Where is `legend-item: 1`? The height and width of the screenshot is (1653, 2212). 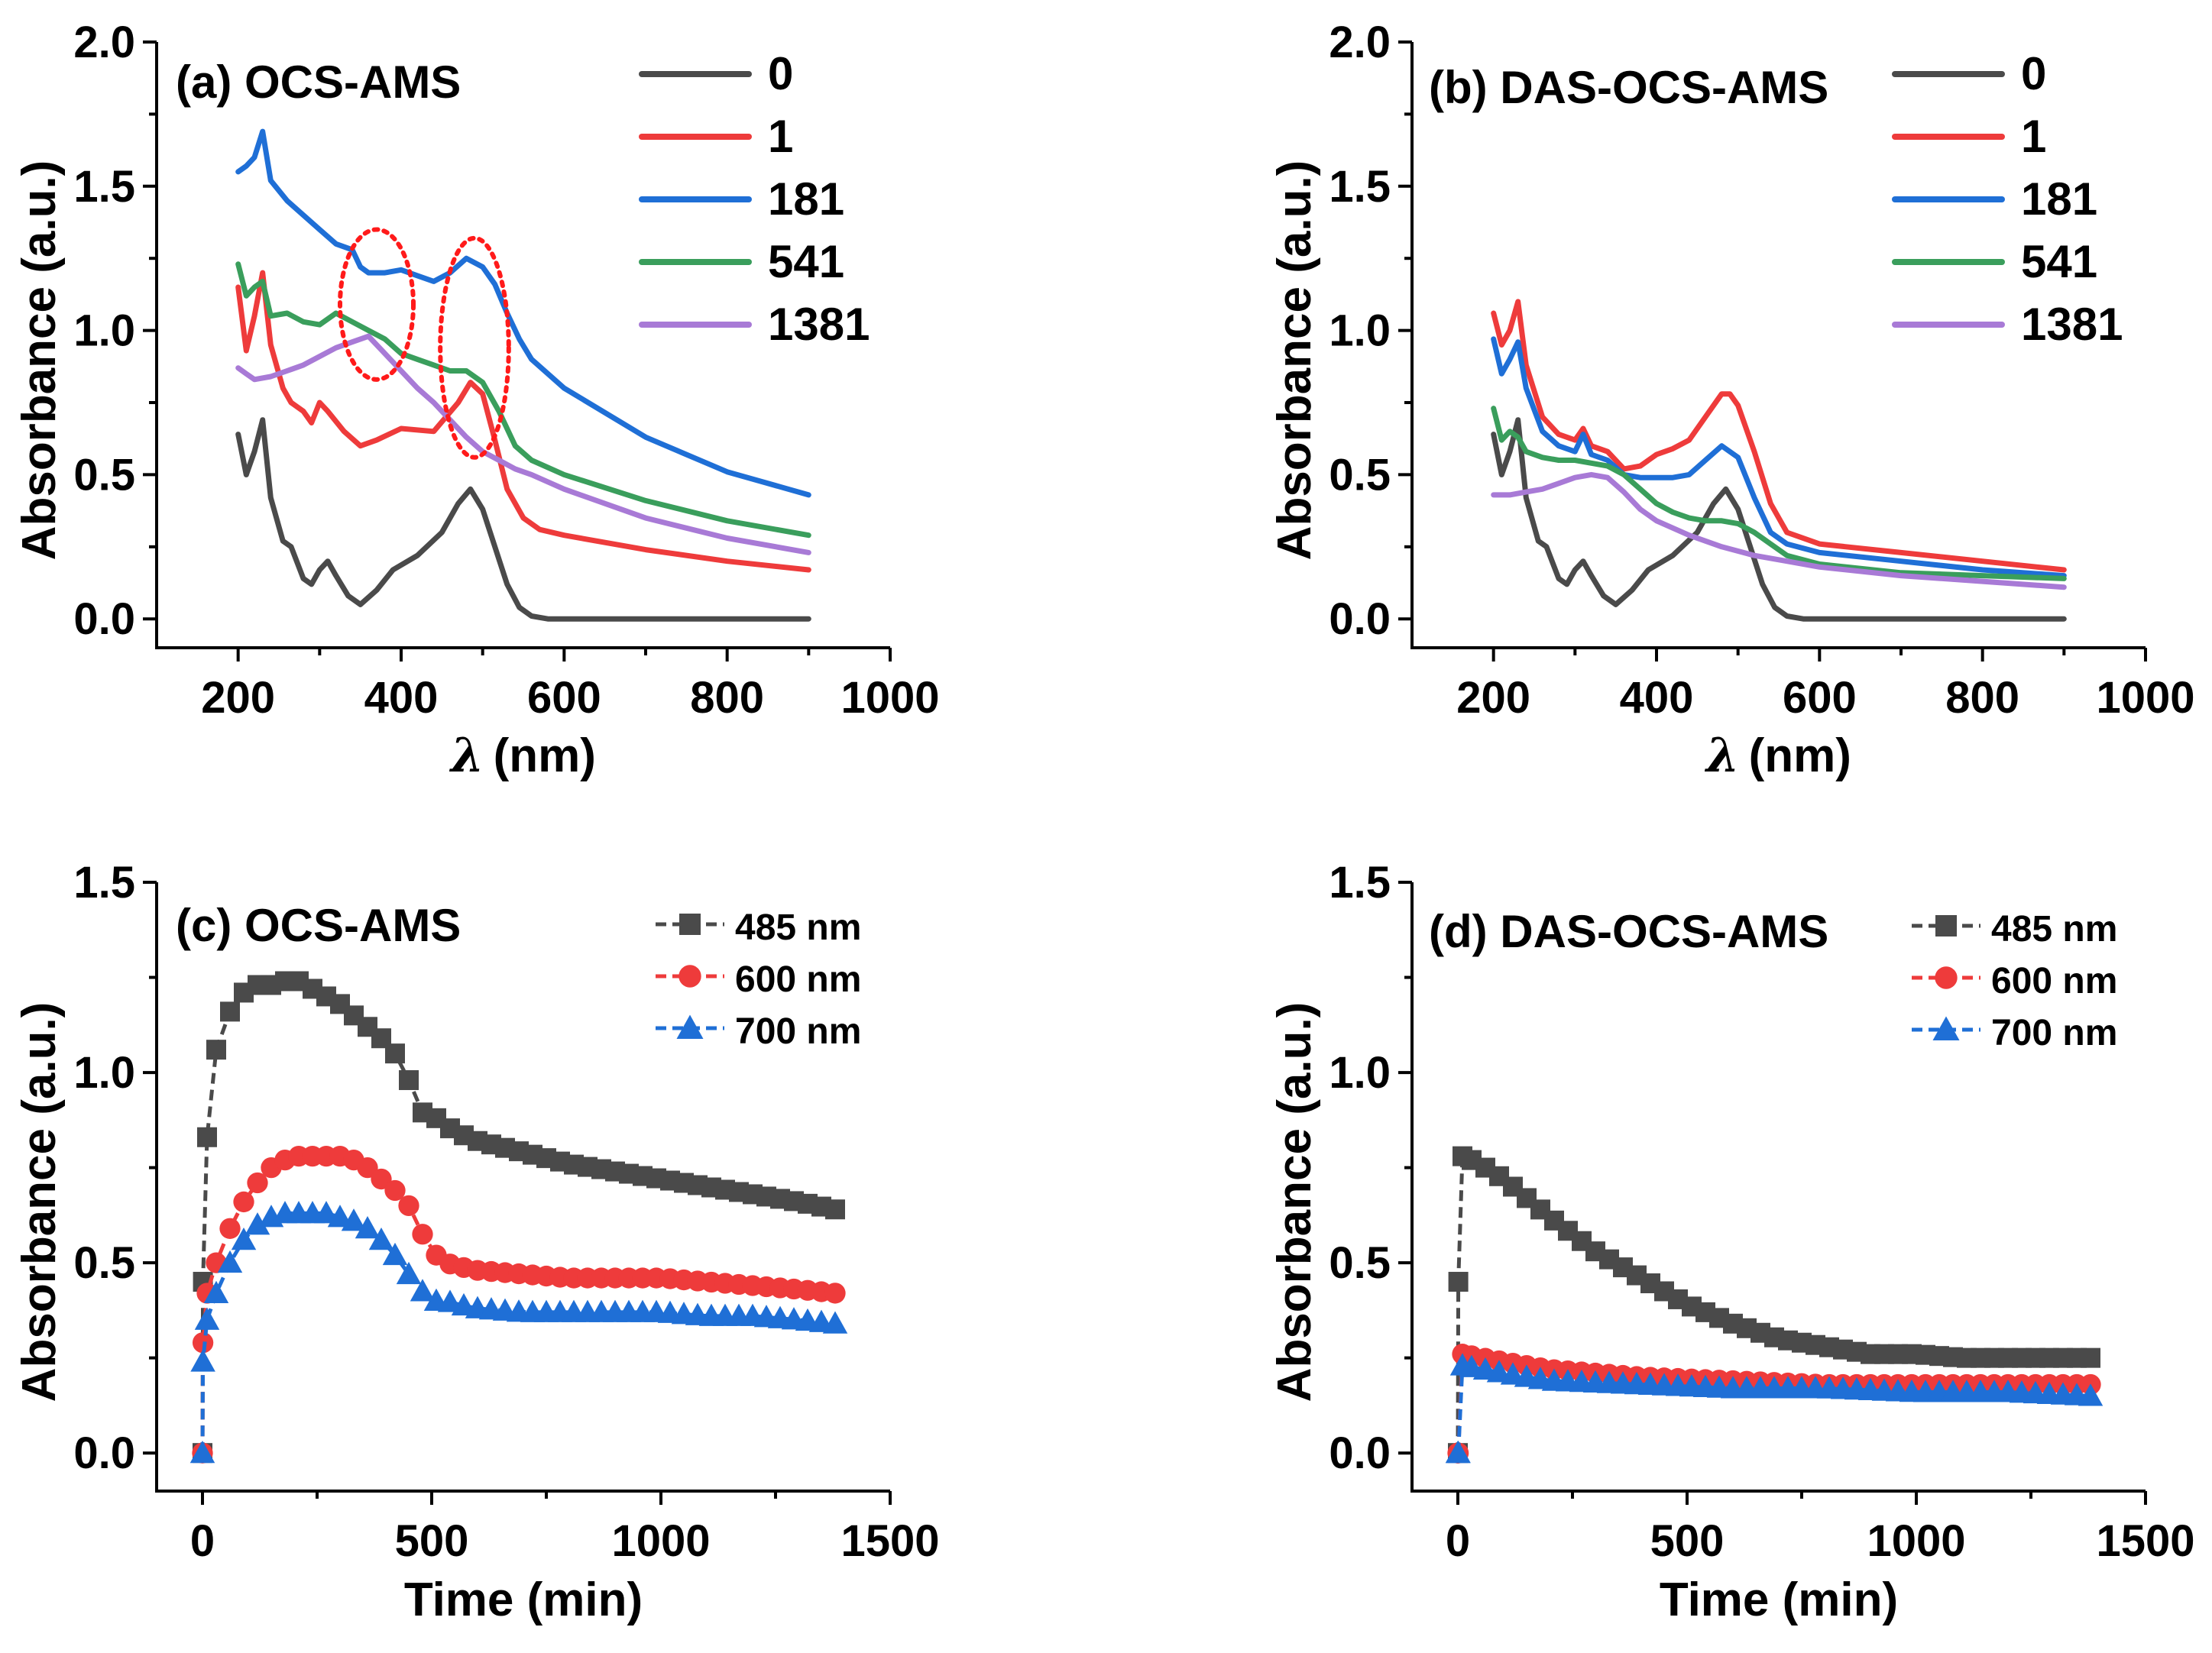
legend-item: 1 is located at coordinates (1969, 136).